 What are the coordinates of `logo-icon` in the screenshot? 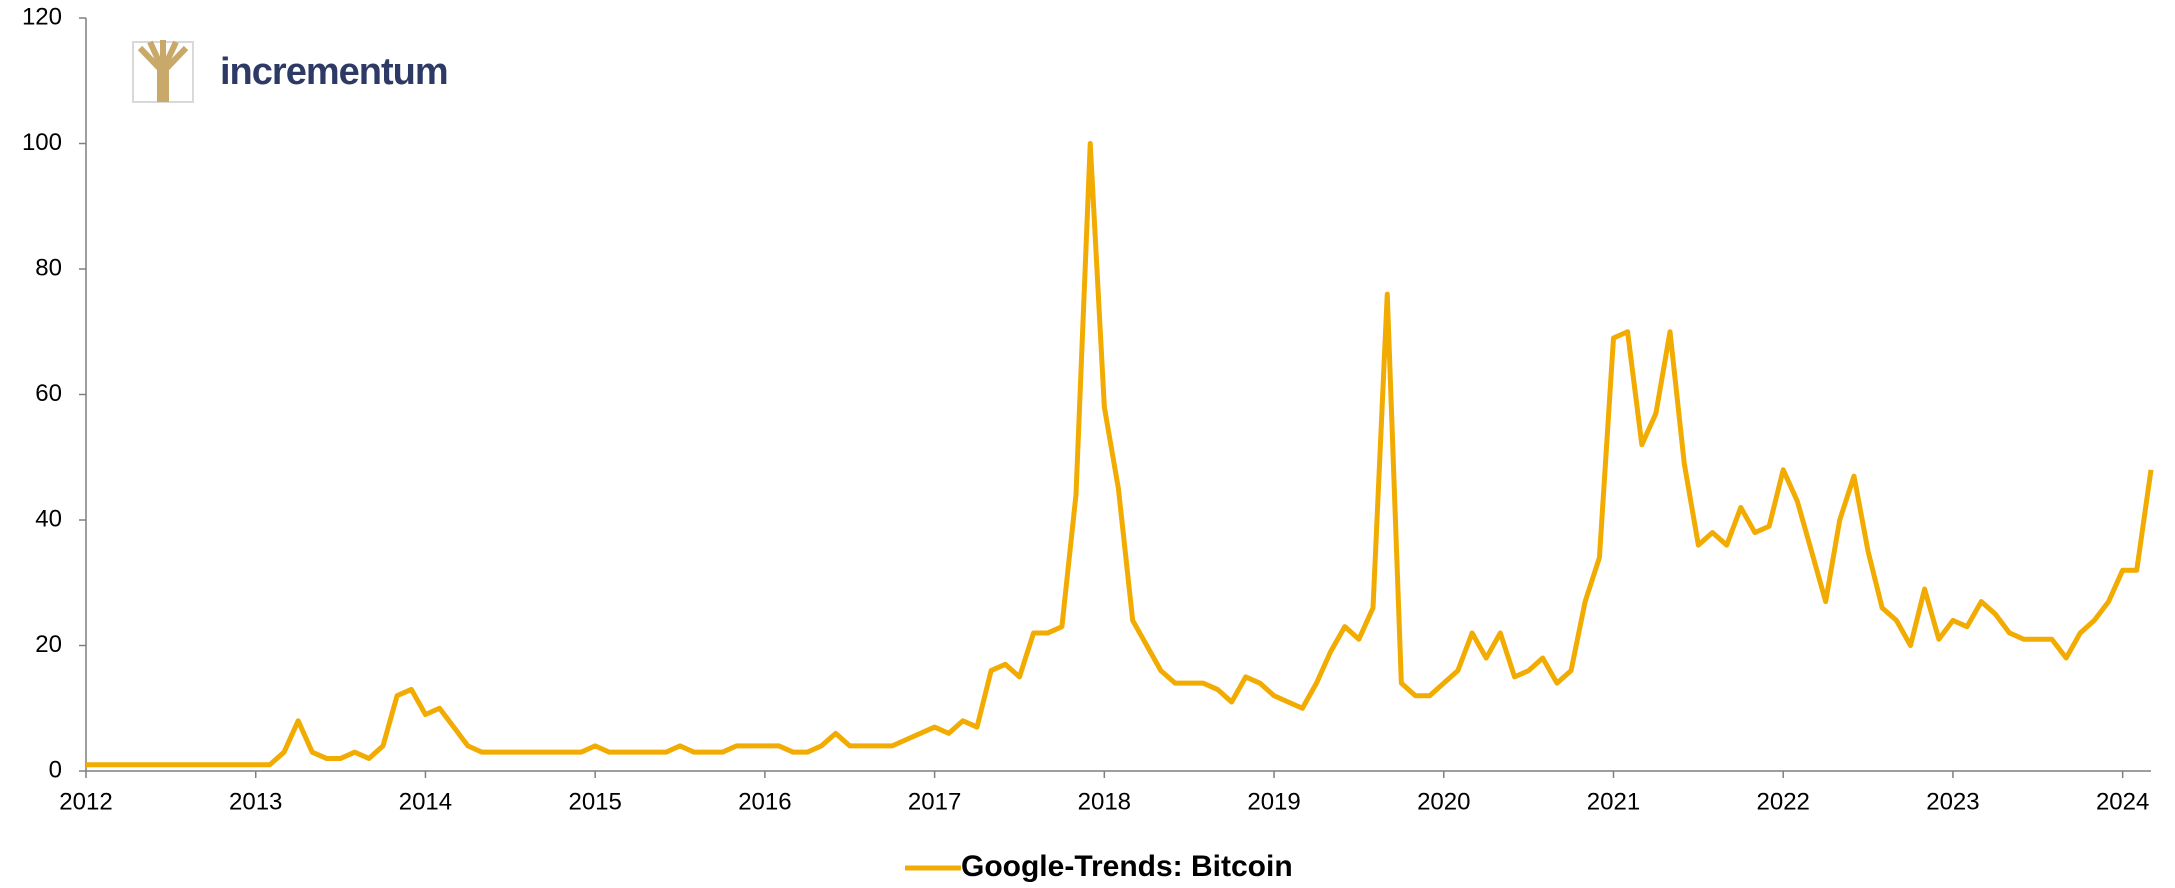 It's located at (163, 71).